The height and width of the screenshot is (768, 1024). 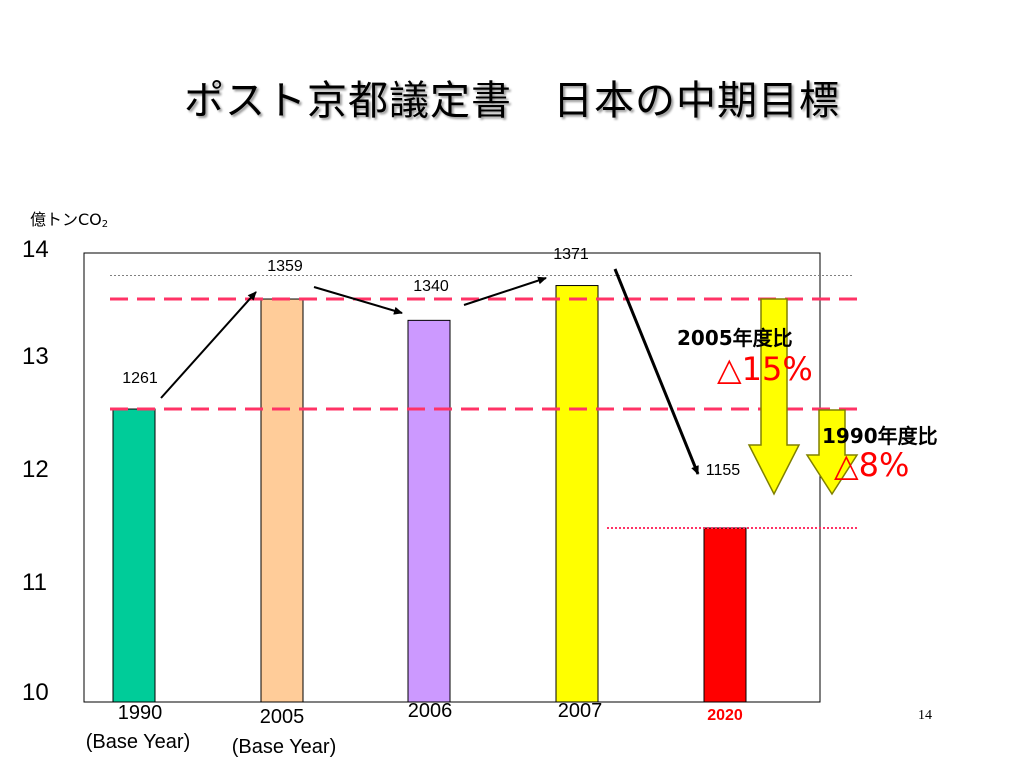 What do you see at coordinates (774, 397) in the screenshot?
I see `reduction-arrow-2005` at bounding box center [774, 397].